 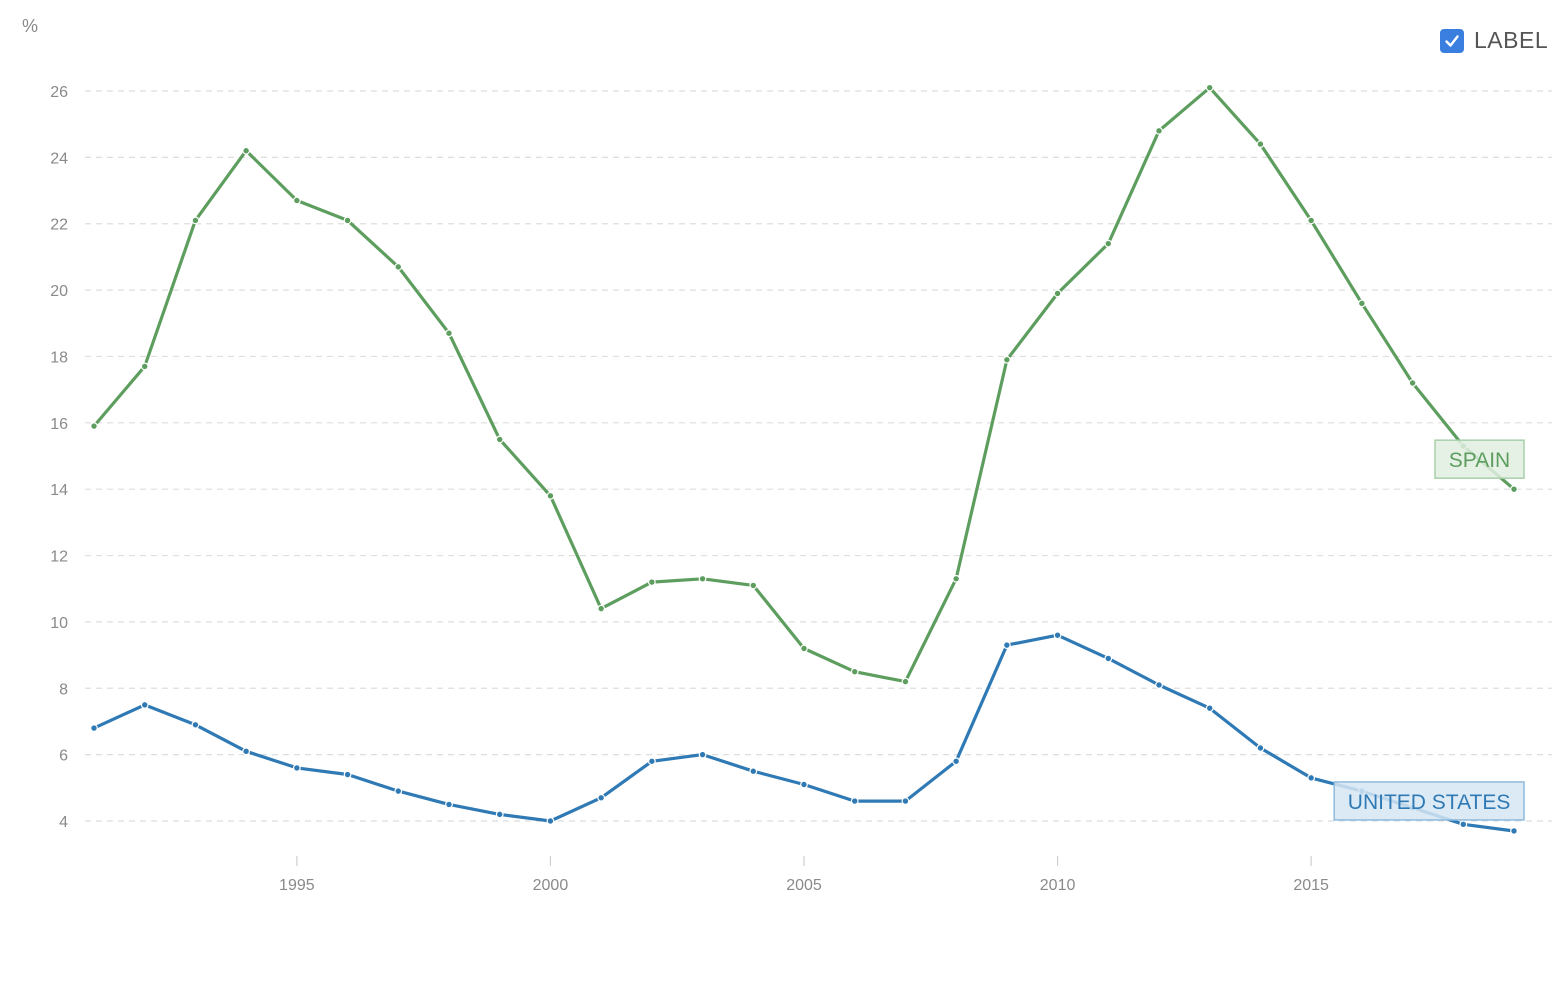 I want to click on y-axis: 4 6 8 10 12 14 16 18 20 22 24 26, so click(x=59, y=457).